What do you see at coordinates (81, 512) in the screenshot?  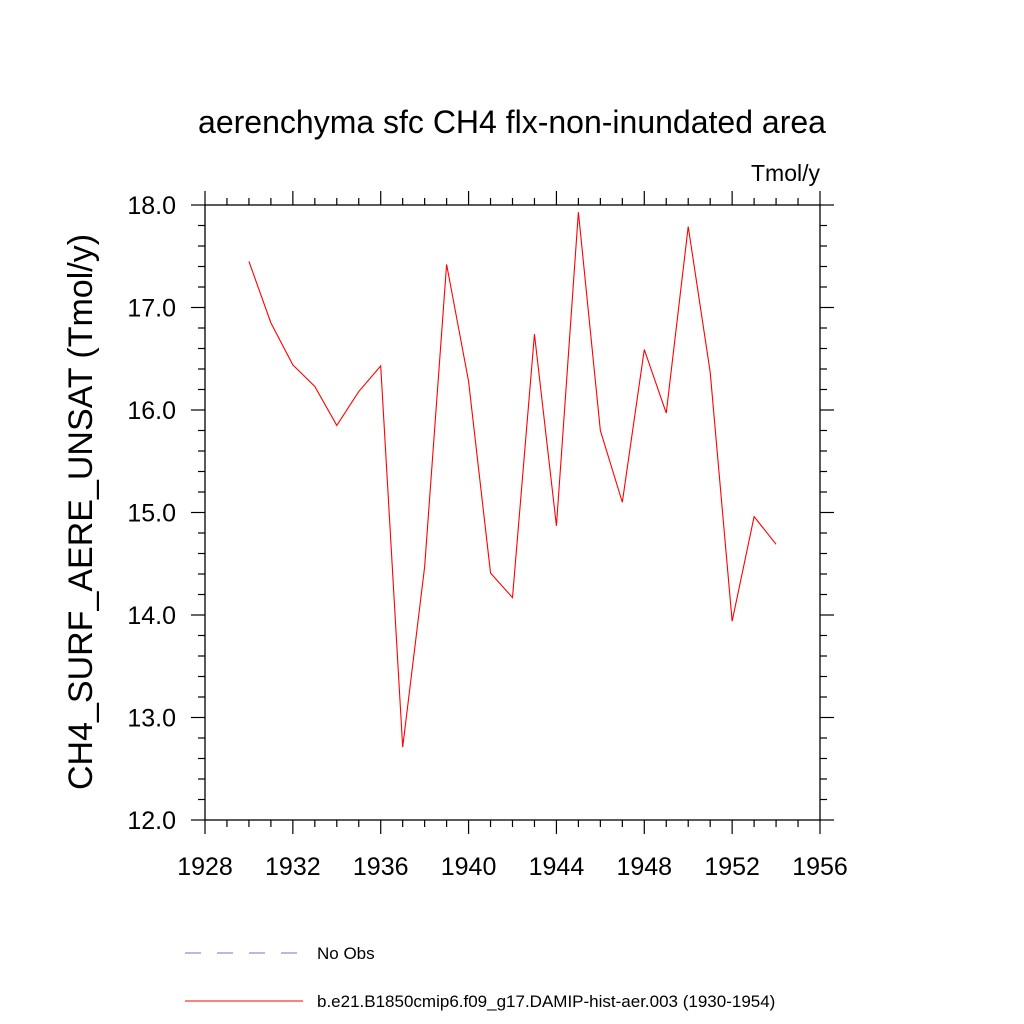 I see `y-axis-title: CH4_SURF_AERE_UNSAT (Tmol/y)` at bounding box center [81, 512].